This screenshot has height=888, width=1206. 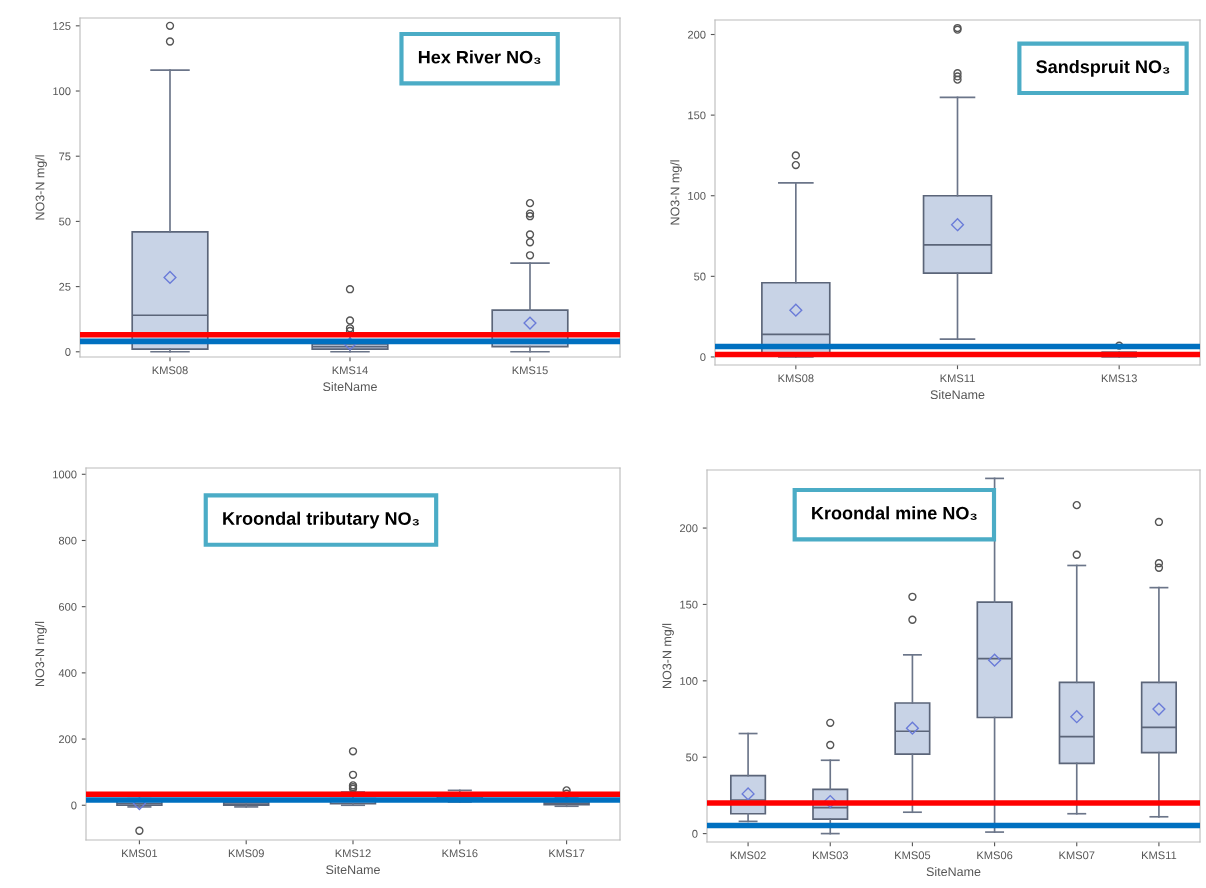 What do you see at coordinates (567, 853) in the screenshot?
I see `x-tick-label: KMS17` at bounding box center [567, 853].